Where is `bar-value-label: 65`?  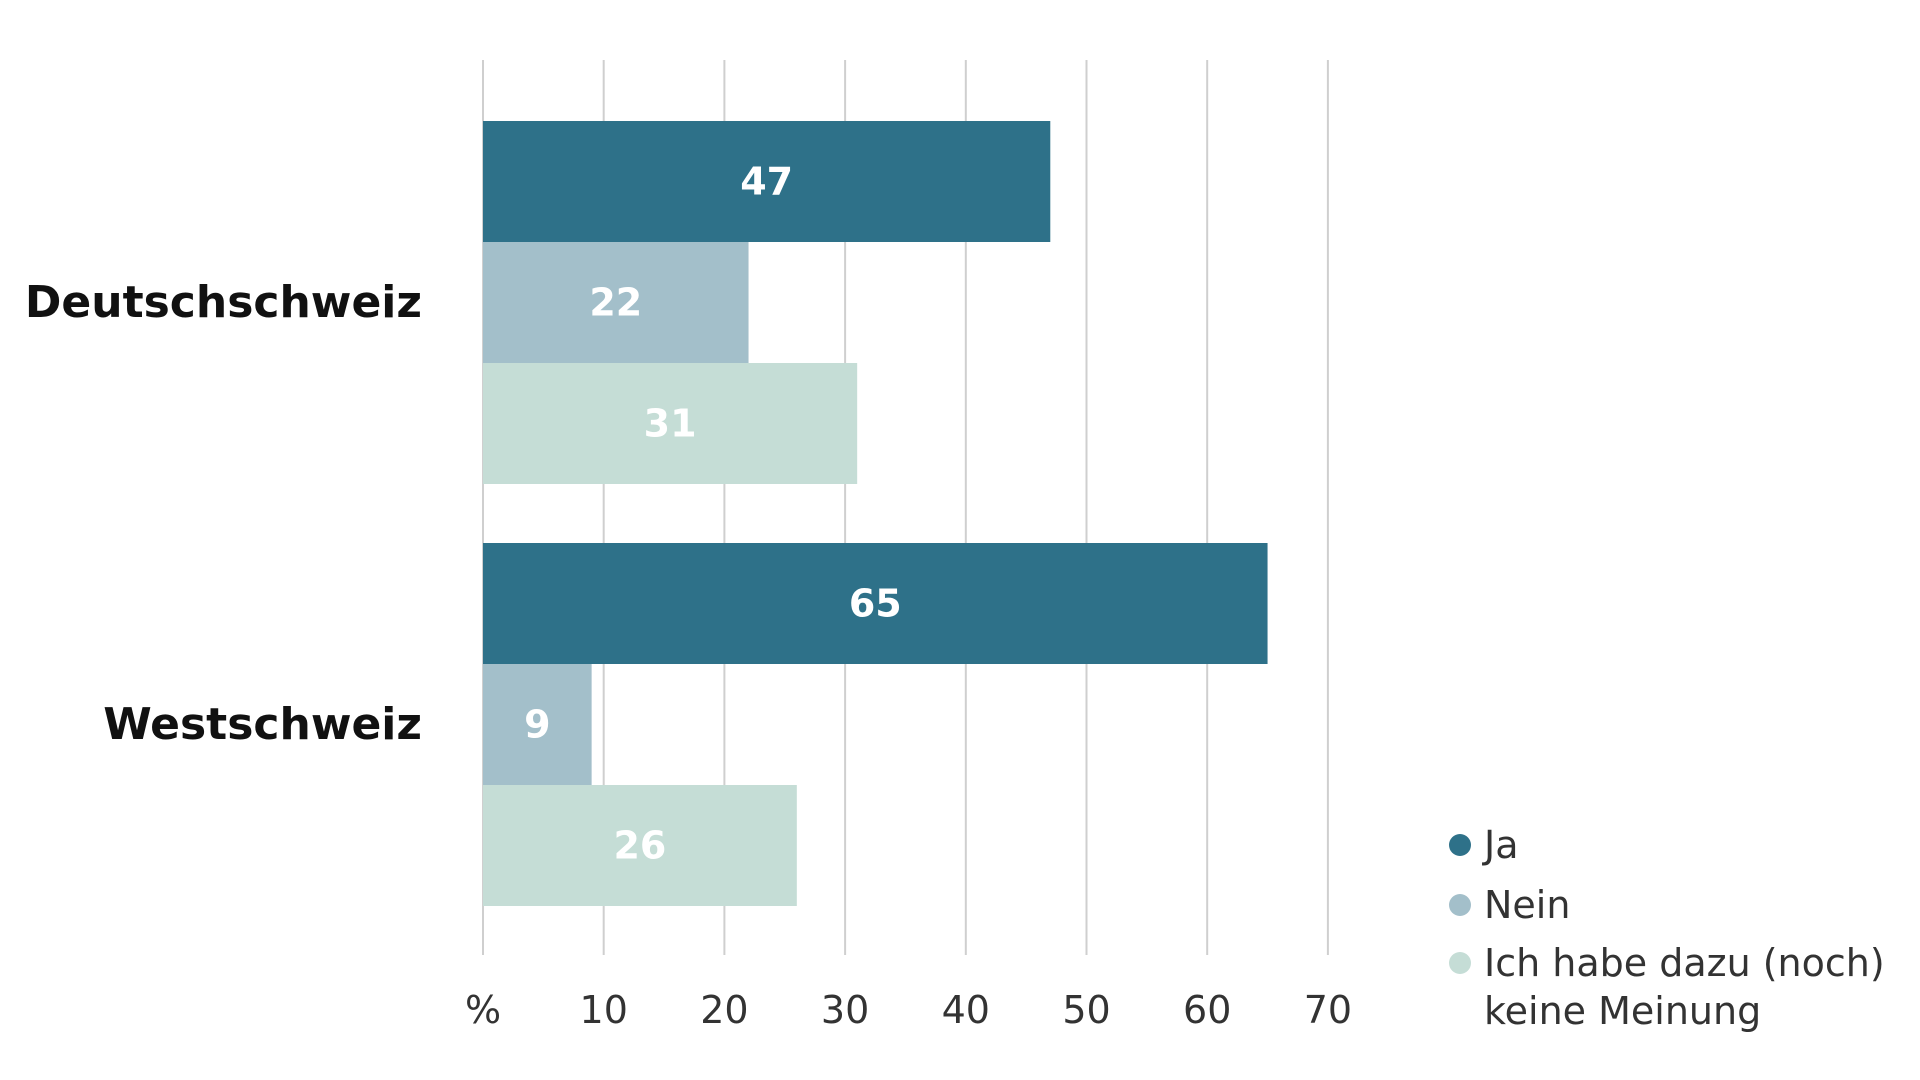 bar-value-label: 65 is located at coordinates (875, 604).